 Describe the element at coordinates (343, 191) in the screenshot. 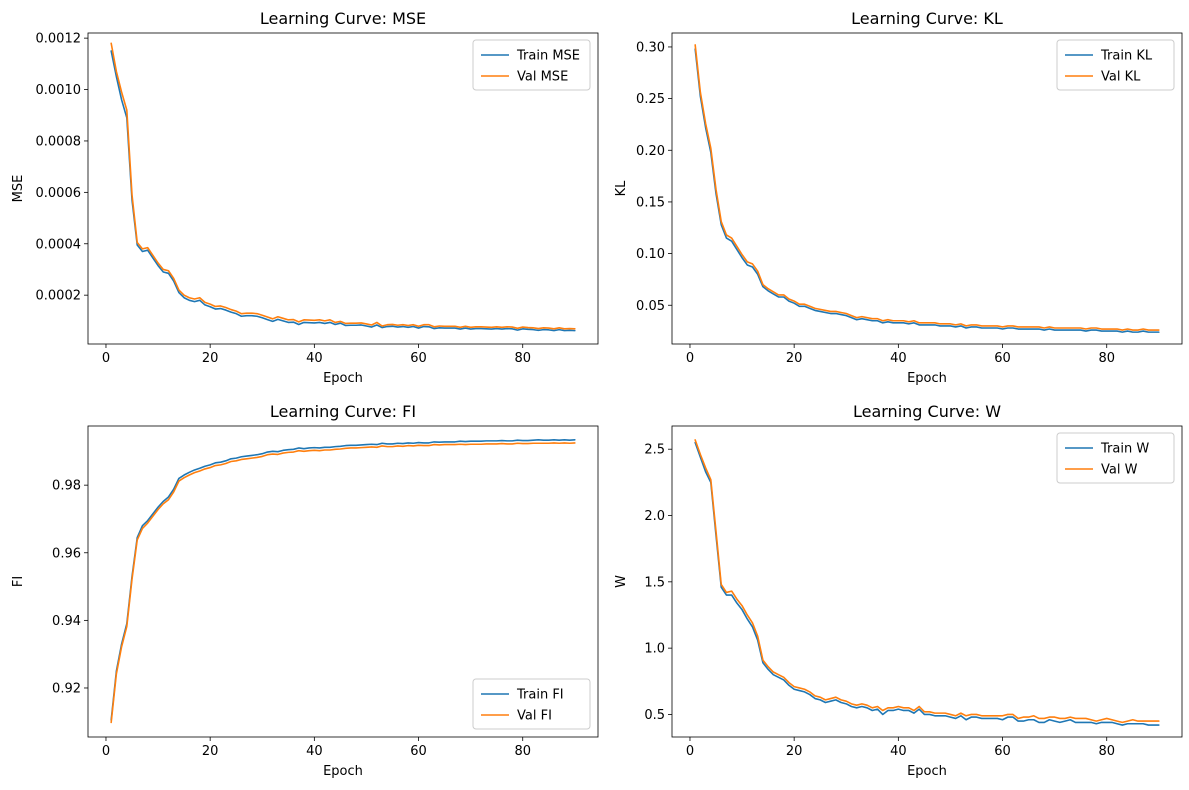

I see `series-line-train-mse` at that location.